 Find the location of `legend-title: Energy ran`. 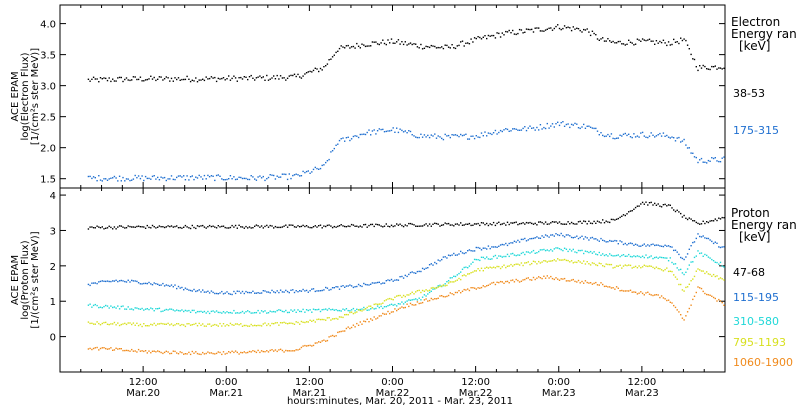

legend-title: Energy ran is located at coordinates (764, 225).